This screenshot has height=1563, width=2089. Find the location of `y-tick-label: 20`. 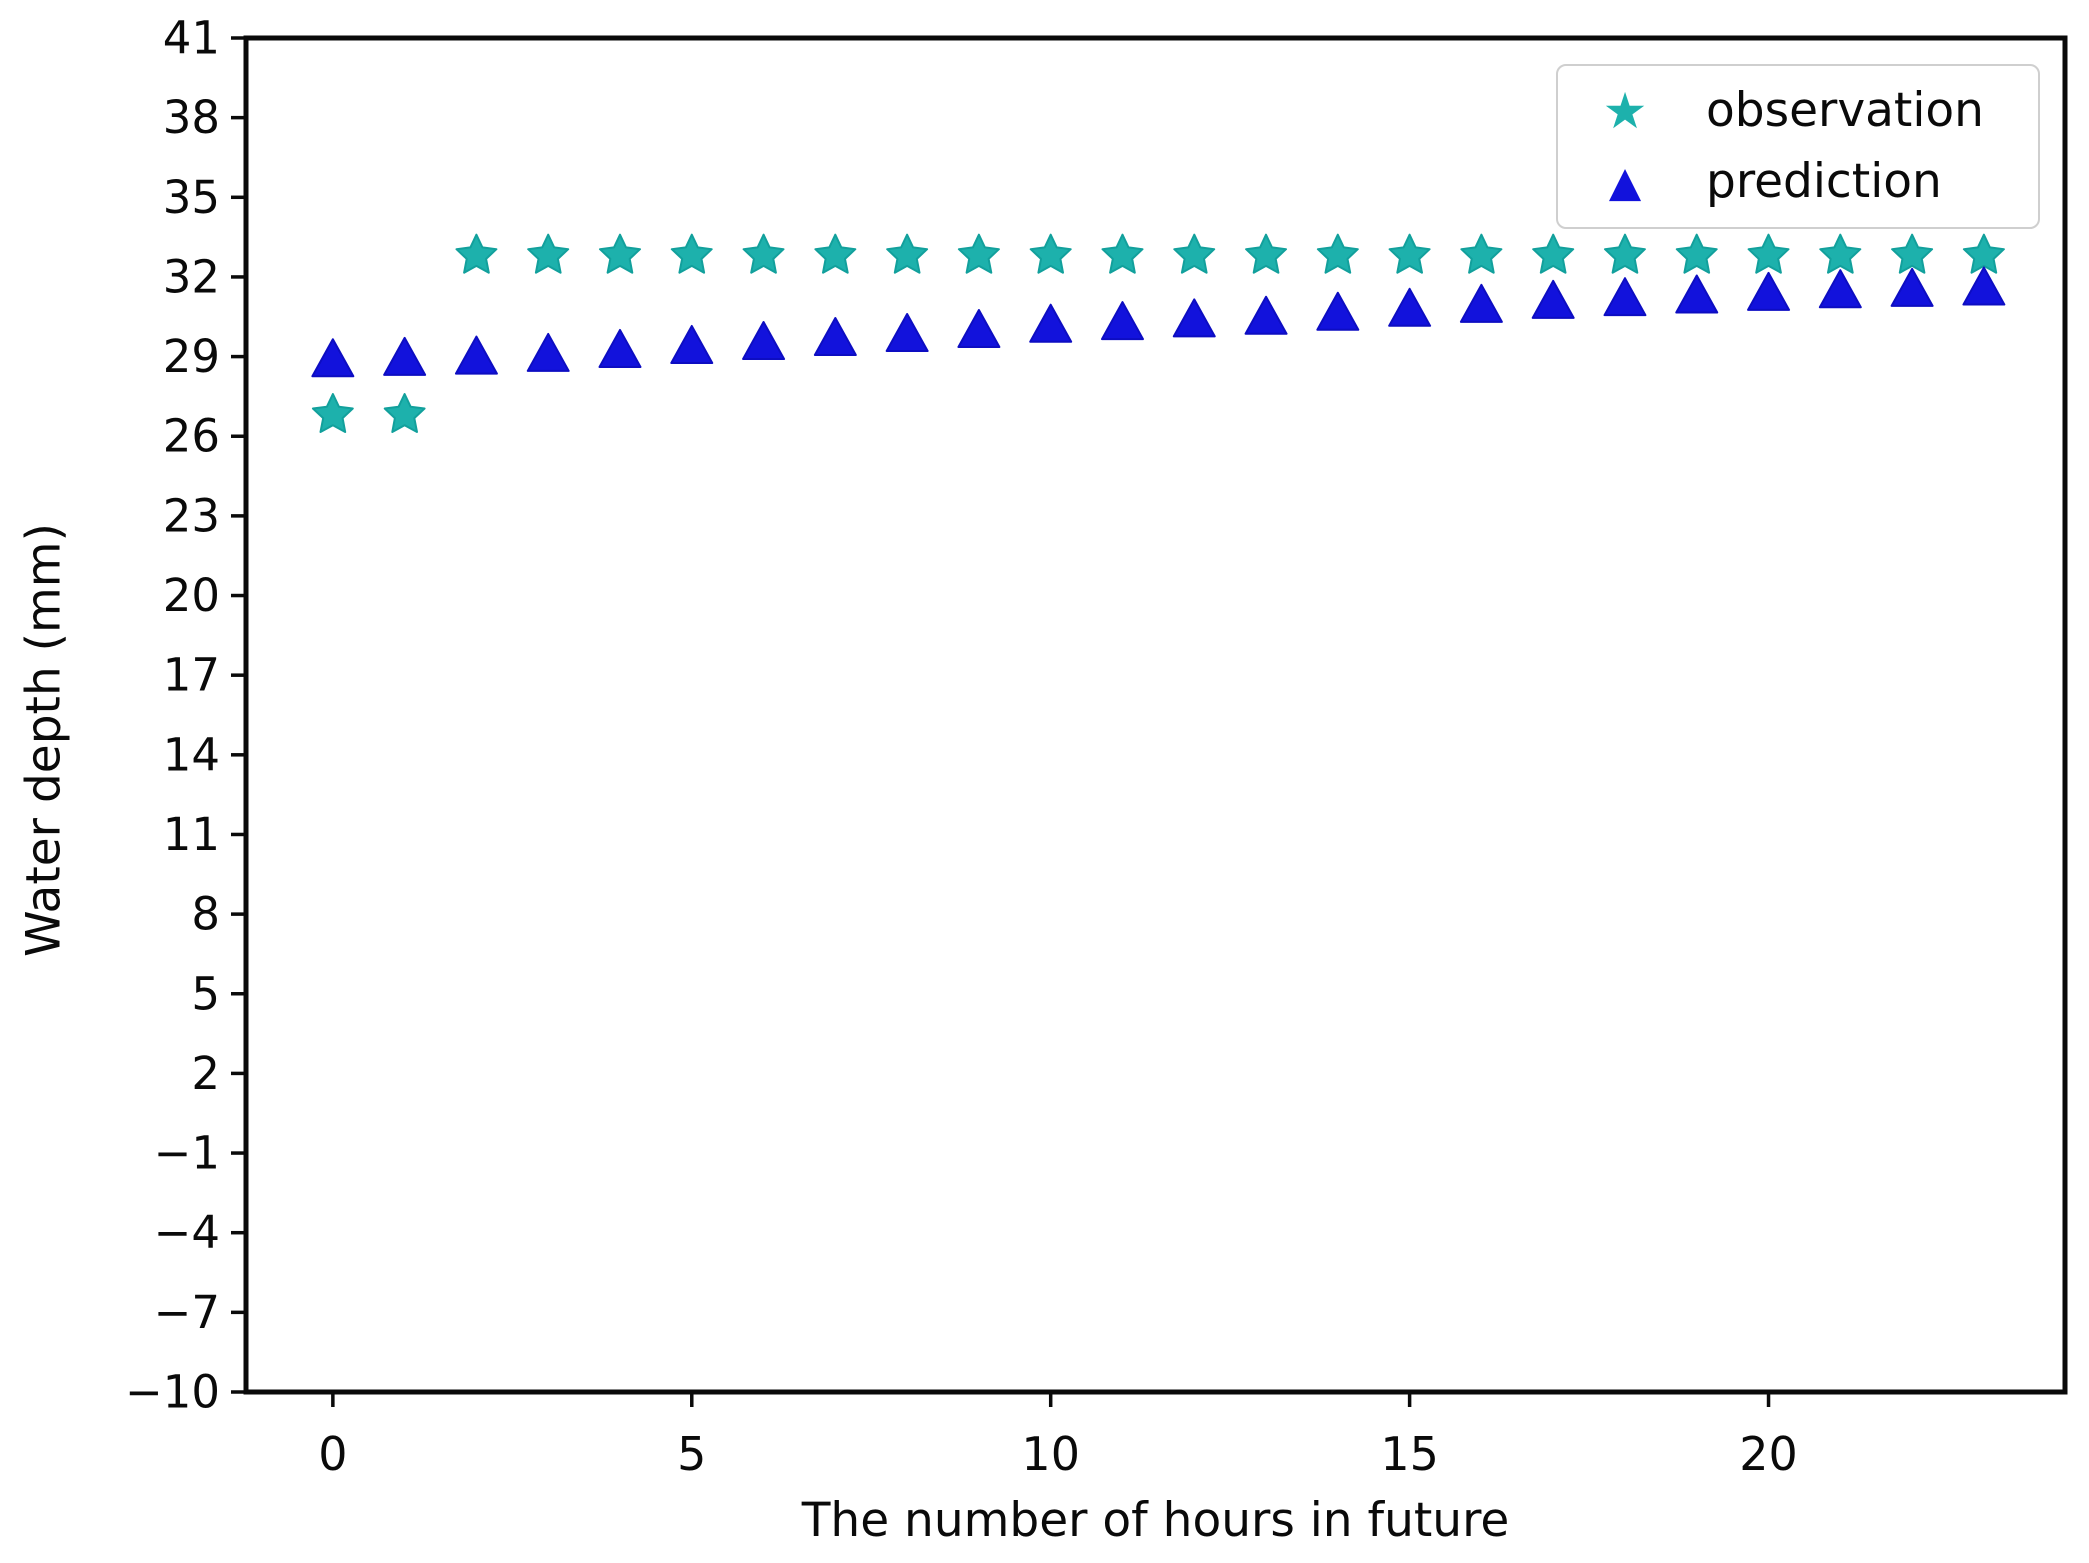

y-tick-label: 20 is located at coordinates (191, 595).